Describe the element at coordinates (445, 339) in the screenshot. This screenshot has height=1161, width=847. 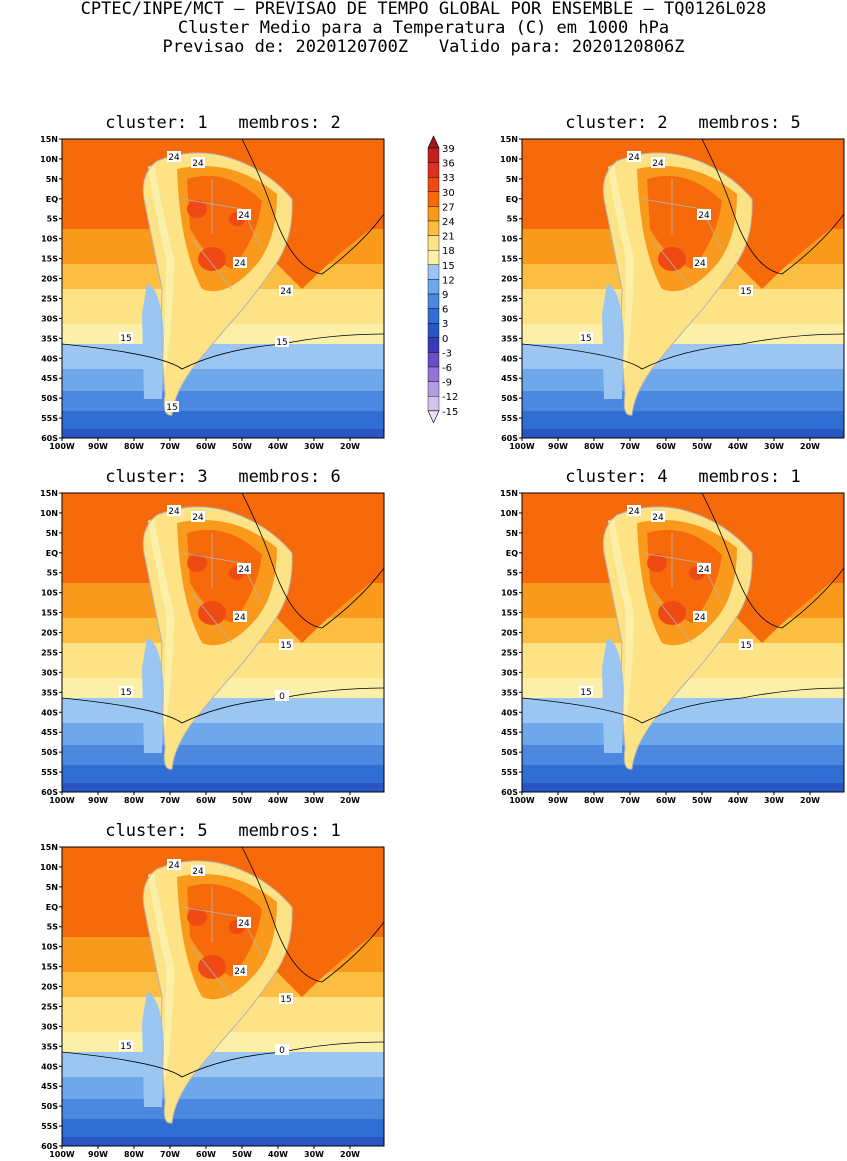
I see `legend-level-label: 0` at that location.